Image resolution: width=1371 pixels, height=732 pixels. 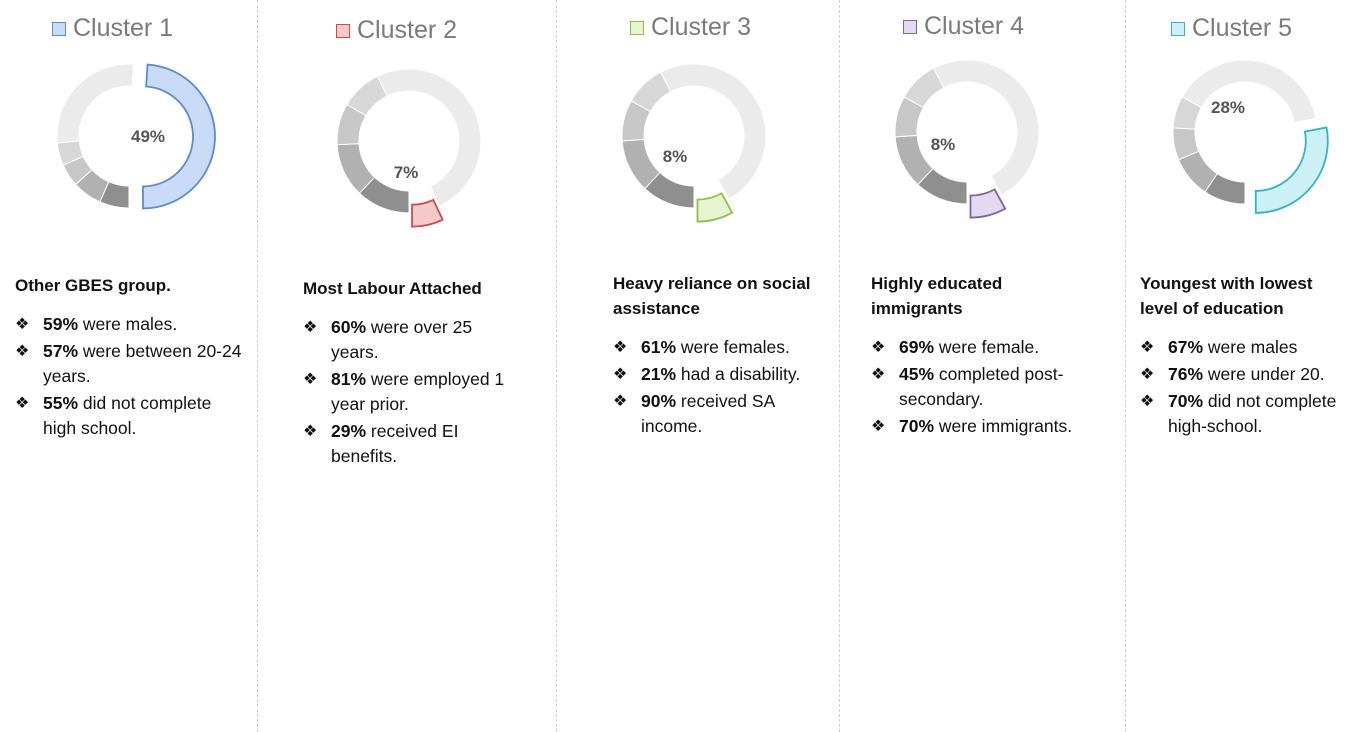 I want to click on legend-entry: Cluster 3, so click(x=690, y=27).